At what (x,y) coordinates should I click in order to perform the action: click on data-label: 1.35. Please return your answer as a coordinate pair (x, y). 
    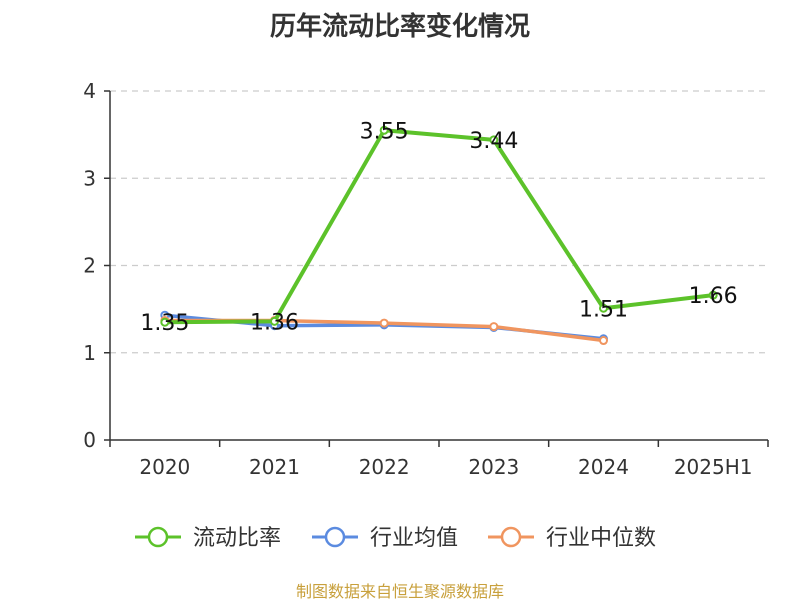
    Looking at the image, I should click on (164, 323).